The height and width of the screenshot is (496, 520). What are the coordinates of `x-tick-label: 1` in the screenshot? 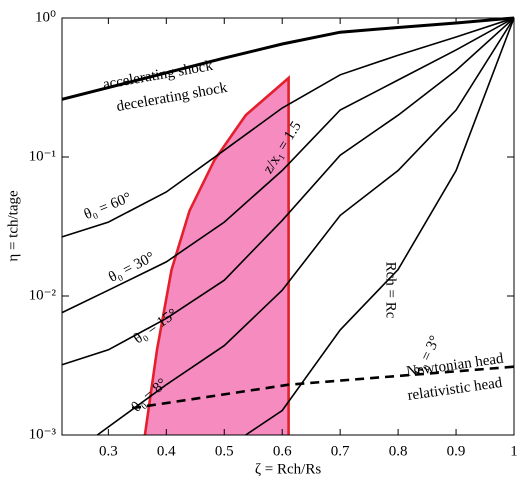 It's located at (514, 451).